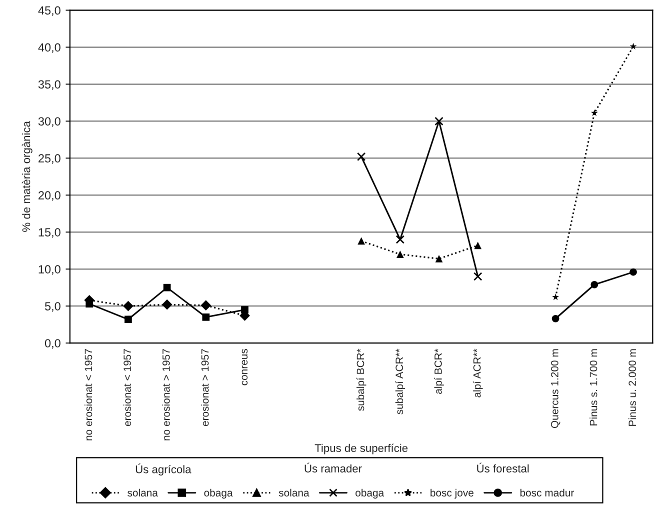 This screenshot has width=666, height=512. What do you see at coordinates (49, 122) in the screenshot?
I see `y-tick-label: 30,0` at bounding box center [49, 122].